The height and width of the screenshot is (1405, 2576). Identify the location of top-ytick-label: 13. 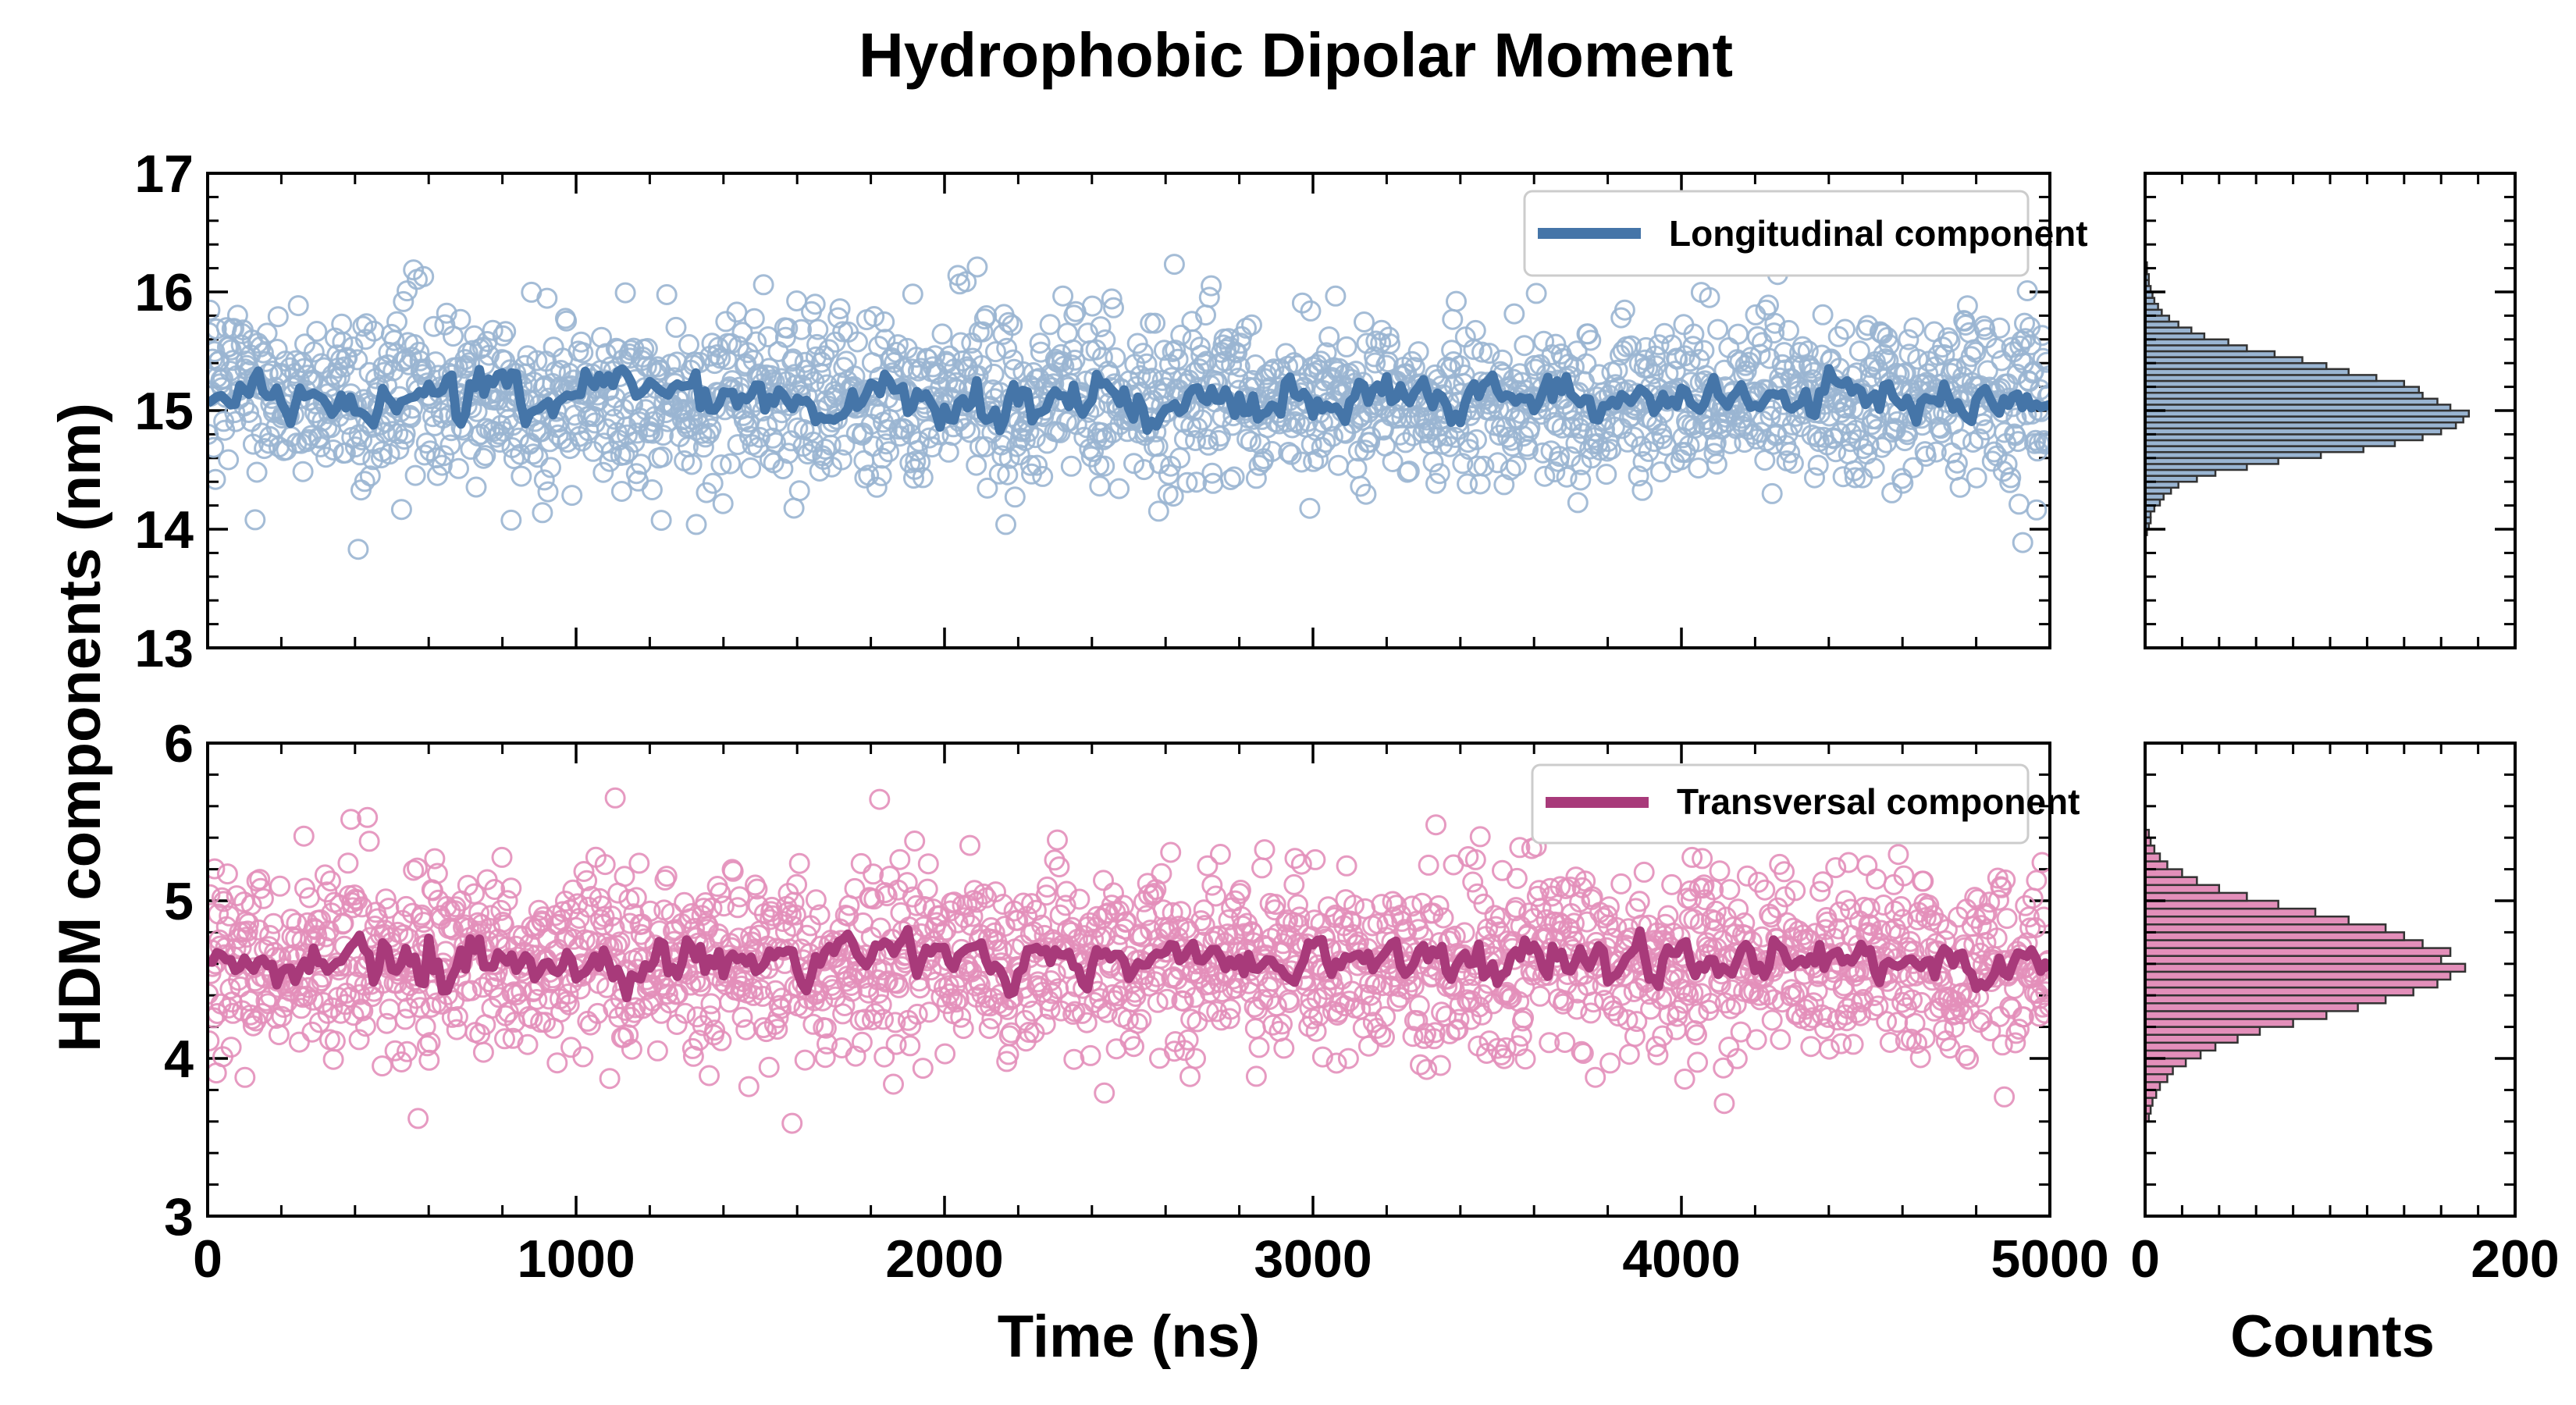
(164, 648).